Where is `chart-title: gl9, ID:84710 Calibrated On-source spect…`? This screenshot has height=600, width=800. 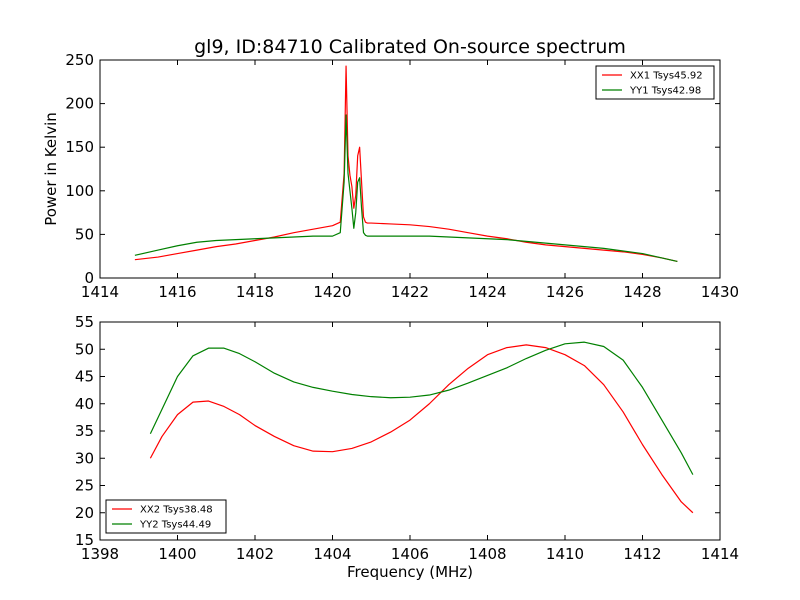 chart-title: gl9, ID:84710 Calibrated On-source spect… is located at coordinates (410, 47).